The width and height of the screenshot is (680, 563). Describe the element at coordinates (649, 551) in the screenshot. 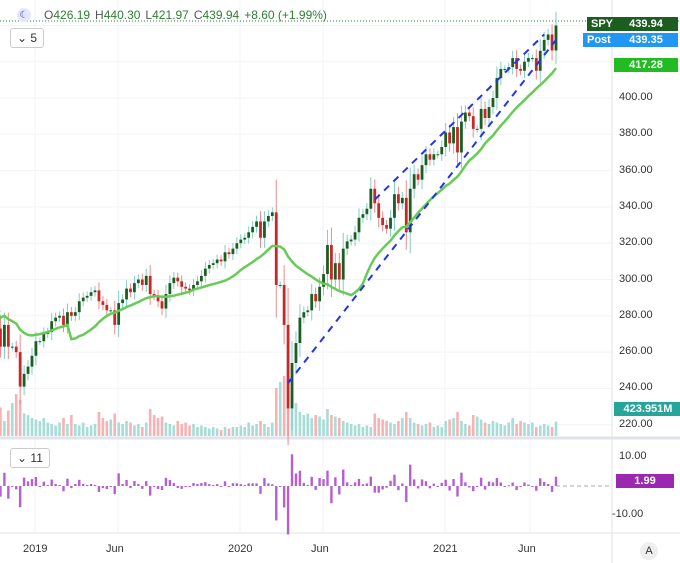

I see `auto-scale-button: A` at that location.